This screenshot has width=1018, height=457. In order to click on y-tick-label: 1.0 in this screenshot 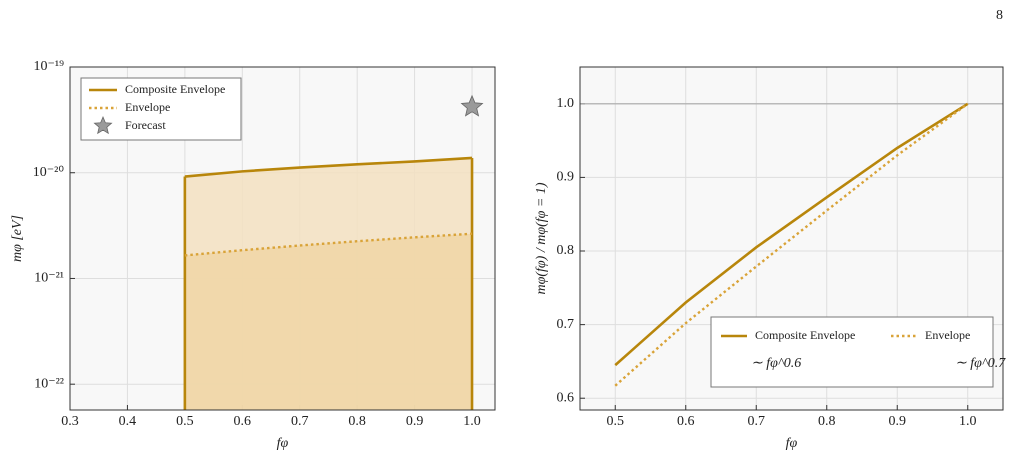, I will do `click(566, 103)`.